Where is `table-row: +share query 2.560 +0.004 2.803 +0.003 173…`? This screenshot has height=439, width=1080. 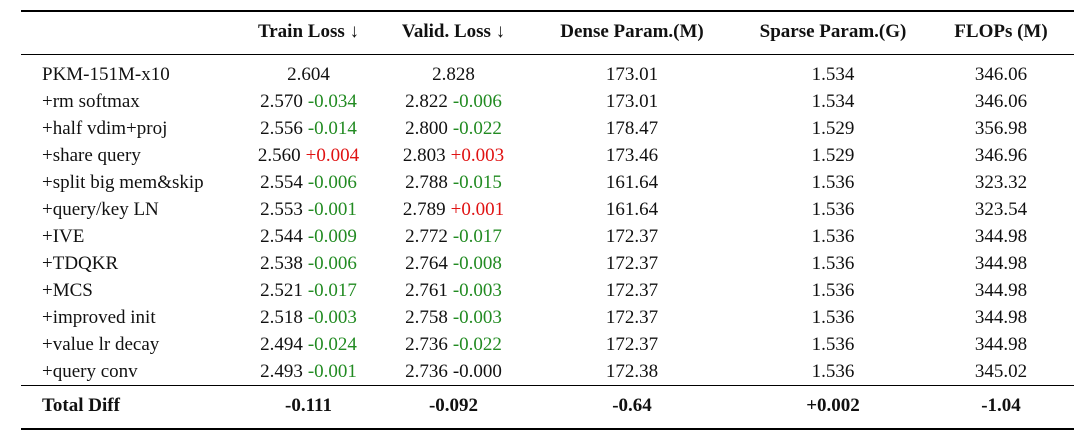 table-row: +share query 2.560 +0.004 2.803 +0.003 173… is located at coordinates (547, 155).